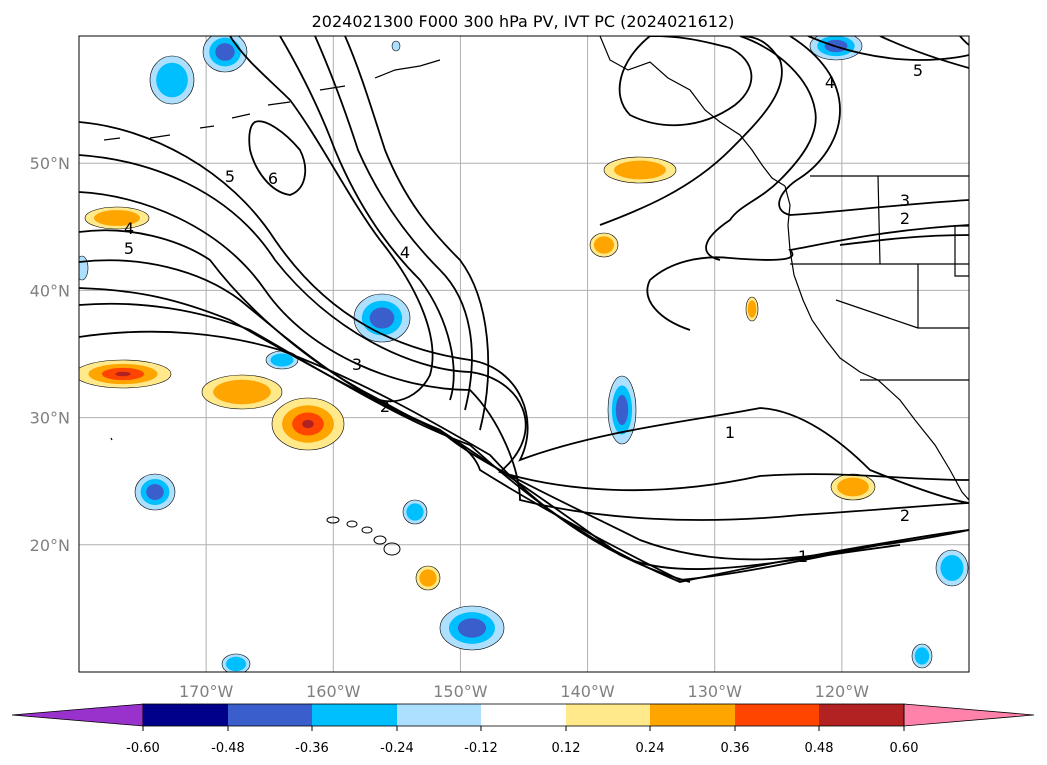 This screenshot has width=1047, height=765. I want to click on lat-tick-label: 40°N, so click(50, 290).